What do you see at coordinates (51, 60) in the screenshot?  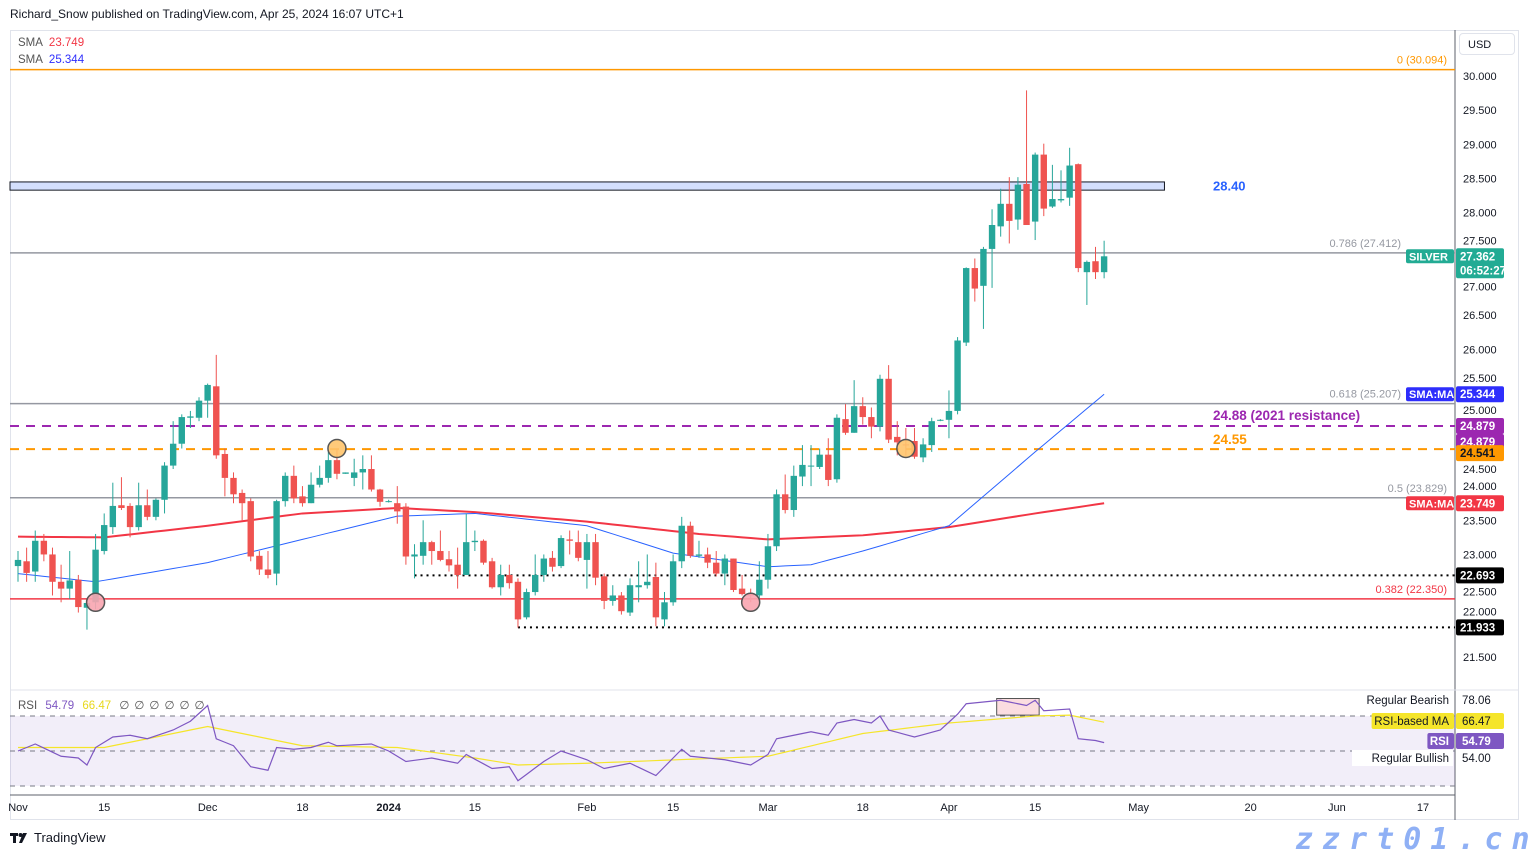 I see `sma-fast-legend: SMA 25.344` at bounding box center [51, 60].